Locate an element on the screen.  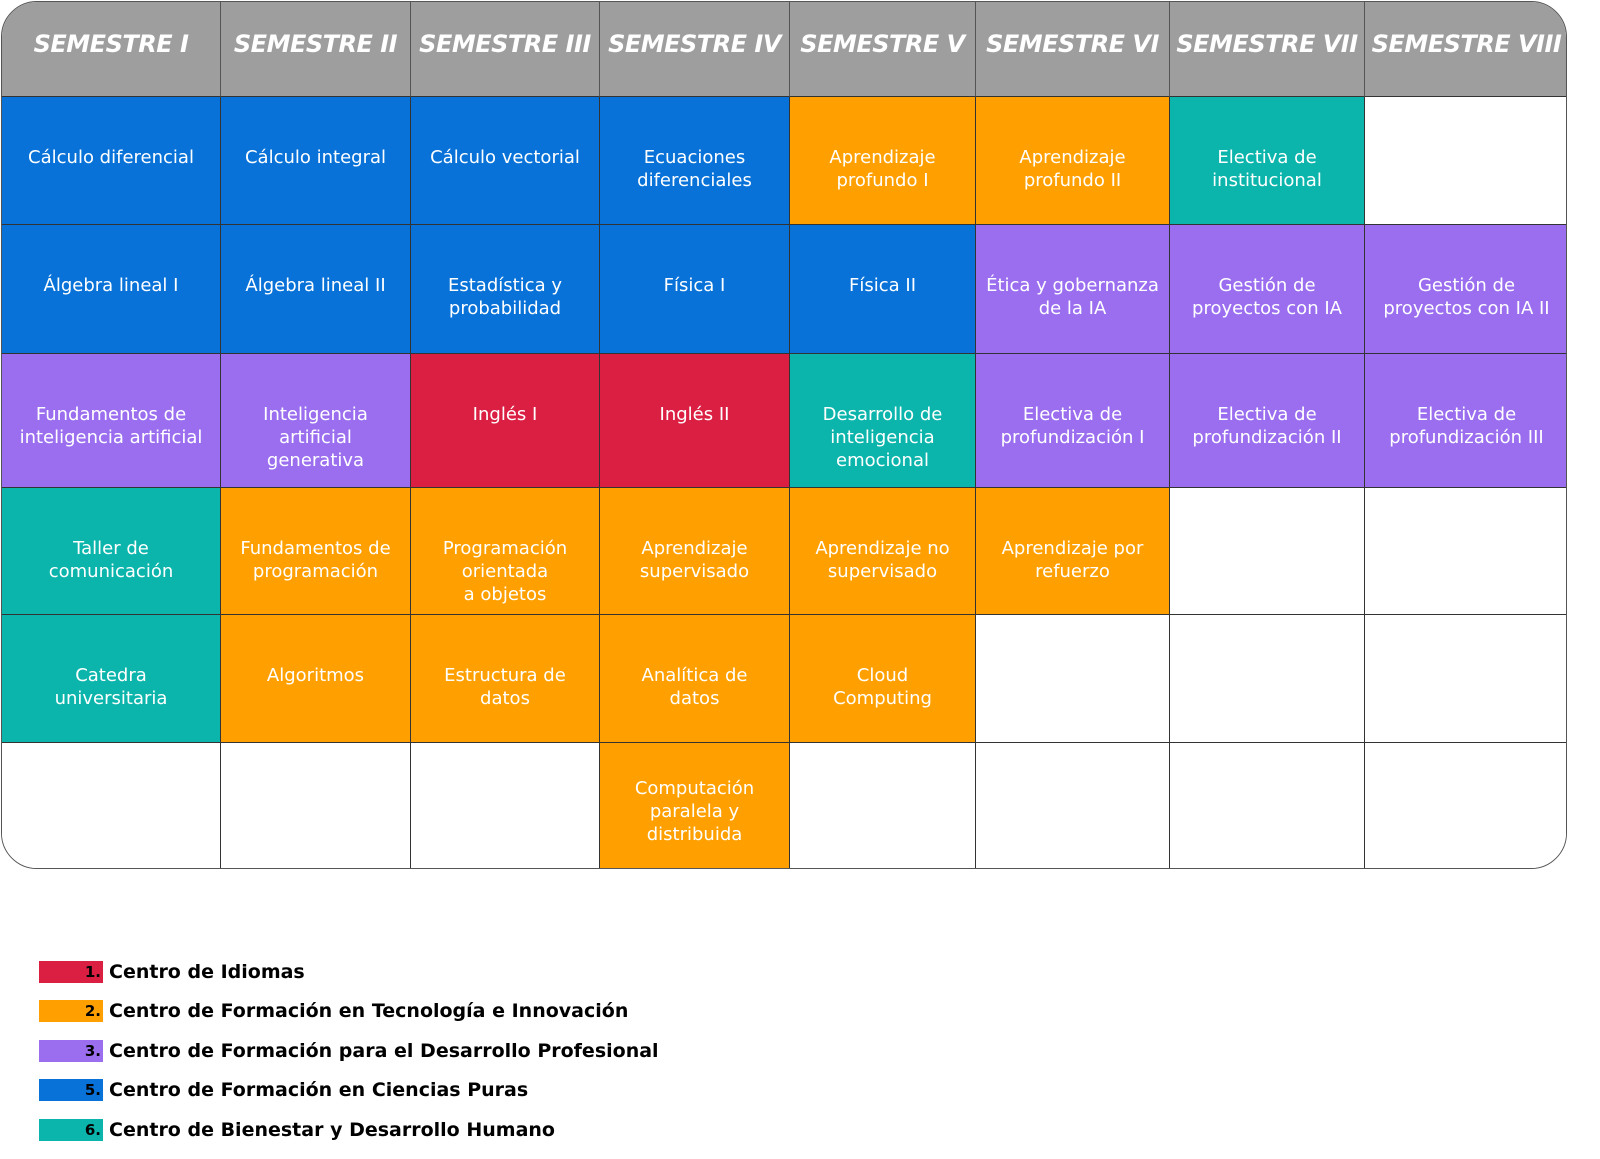
course-cell: Álgebra lineal II is located at coordinates (316, 289).